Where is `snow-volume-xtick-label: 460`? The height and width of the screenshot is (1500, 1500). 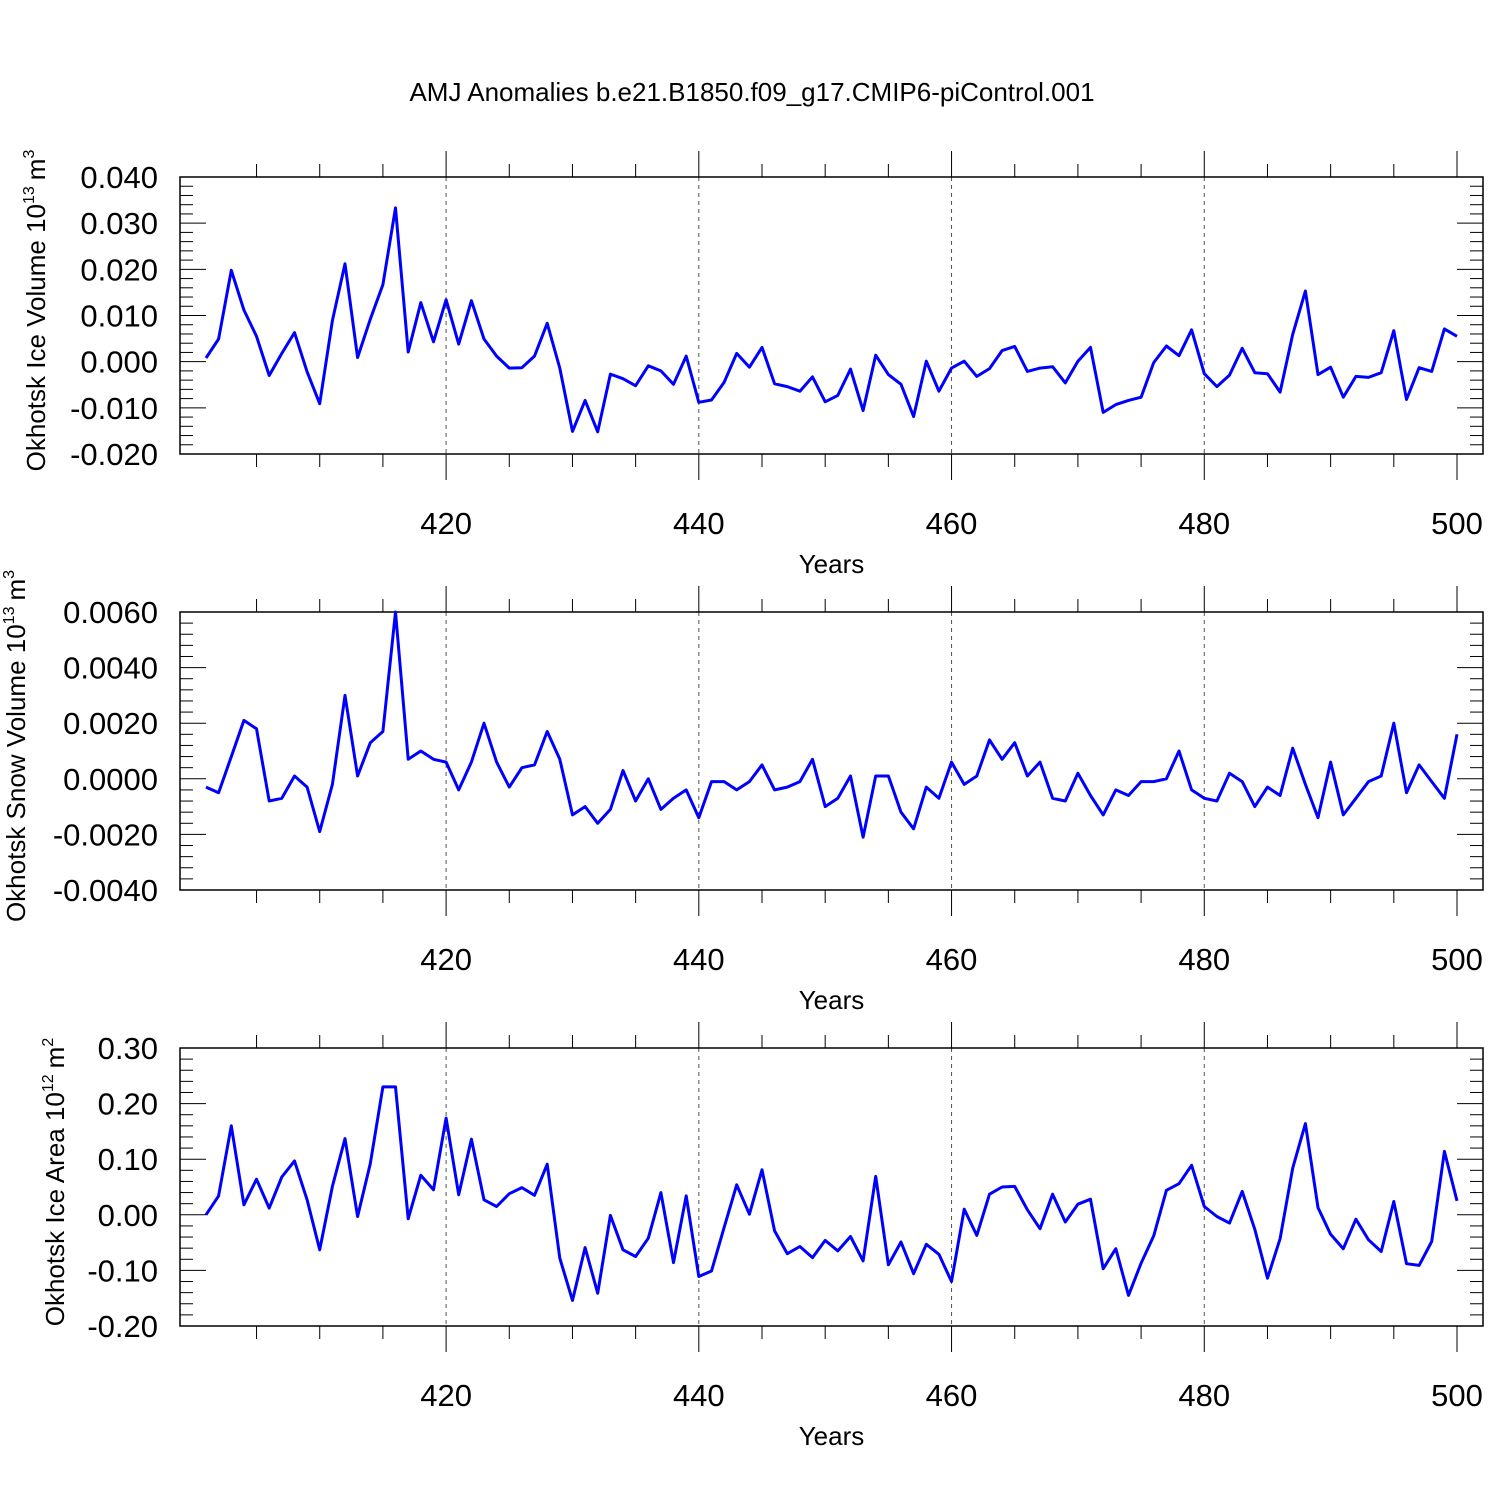 snow-volume-xtick-label: 460 is located at coordinates (952, 959).